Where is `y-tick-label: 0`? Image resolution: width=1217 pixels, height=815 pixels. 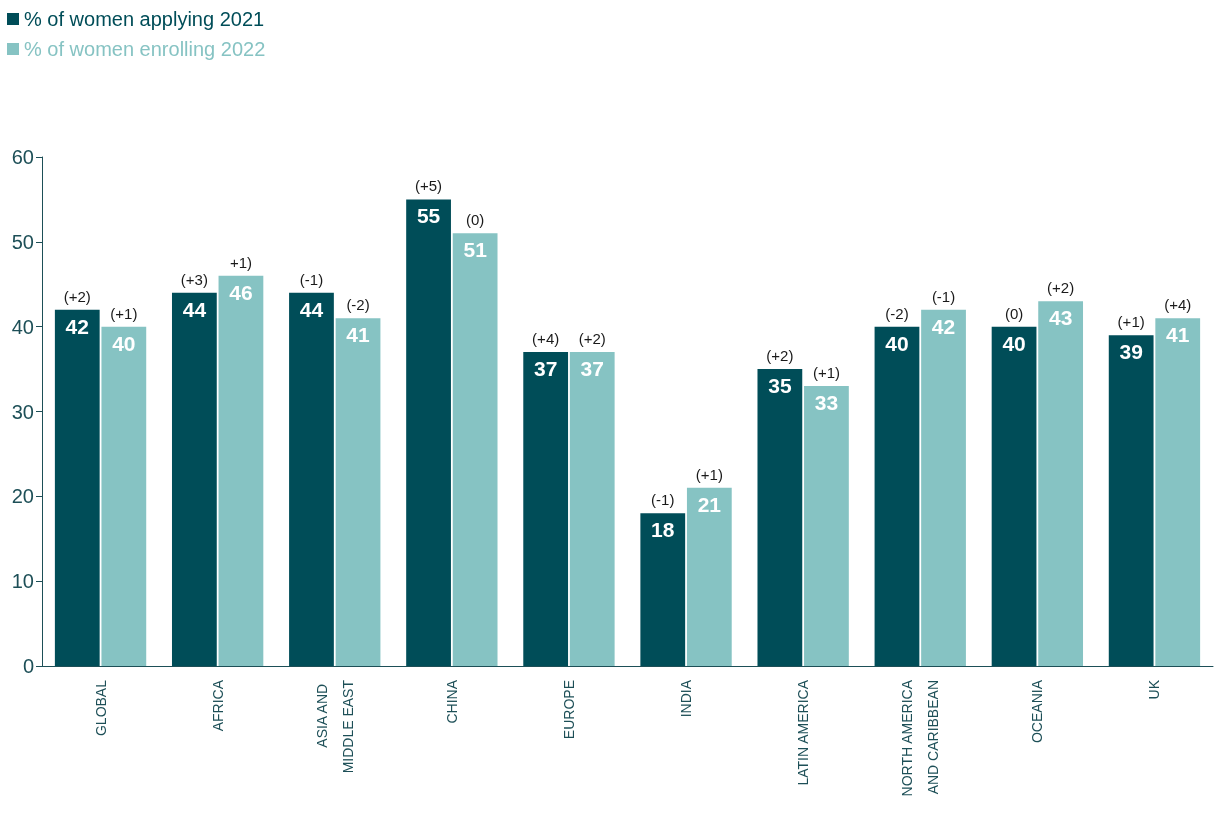
y-tick-label: 0 is located at coordinates (28, 666).